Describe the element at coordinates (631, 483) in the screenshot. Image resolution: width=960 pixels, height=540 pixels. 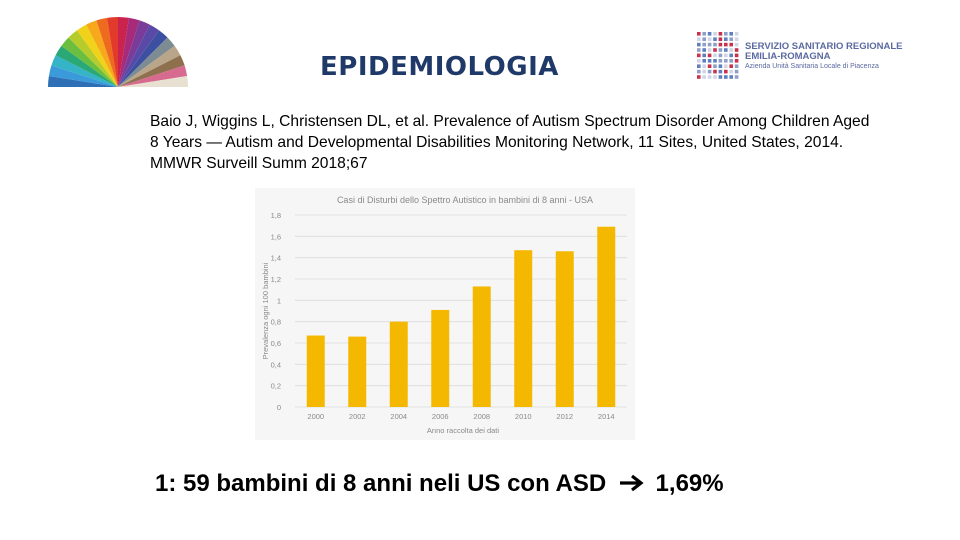
I see `right-arrow-icon` at that location.